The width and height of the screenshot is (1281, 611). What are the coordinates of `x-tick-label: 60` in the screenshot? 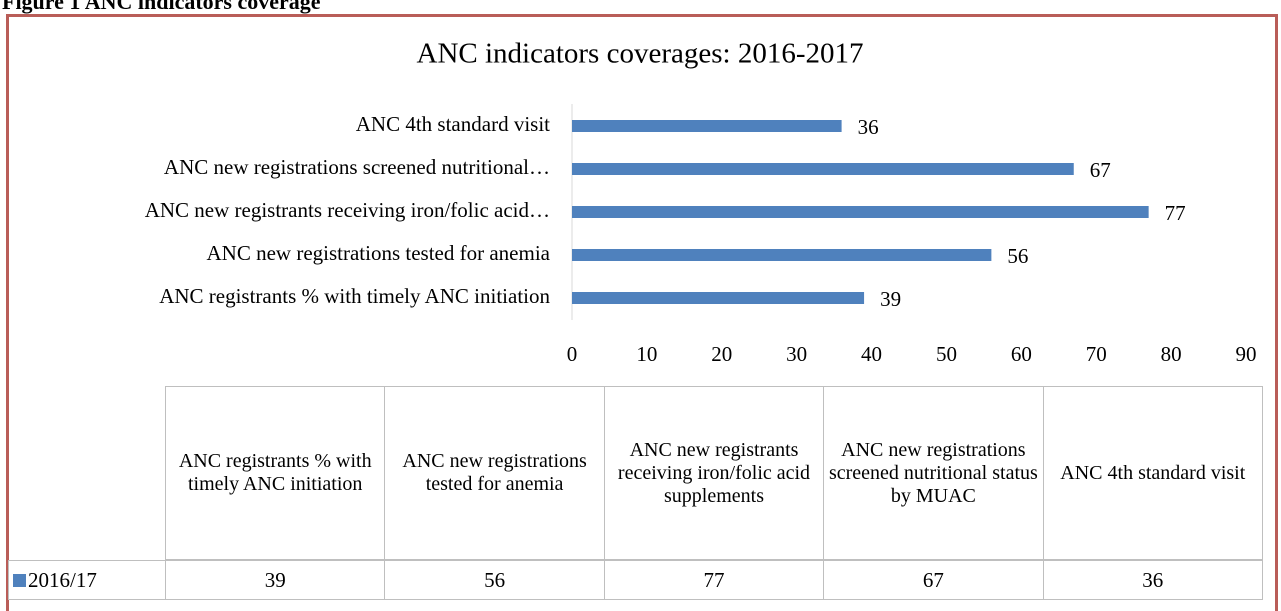 It's located at (1021, 354).